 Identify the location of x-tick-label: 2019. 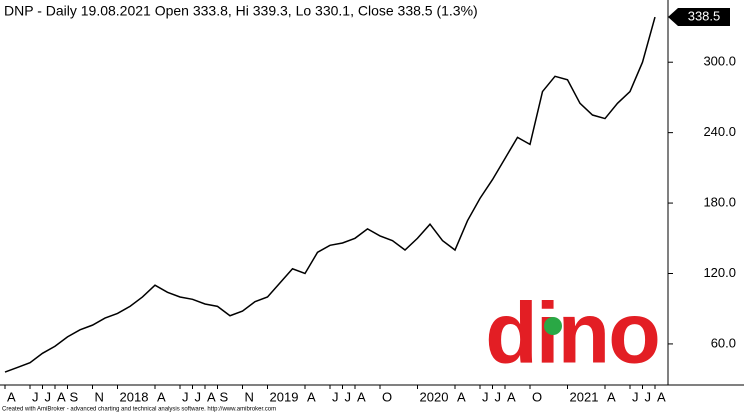
(284, 396).